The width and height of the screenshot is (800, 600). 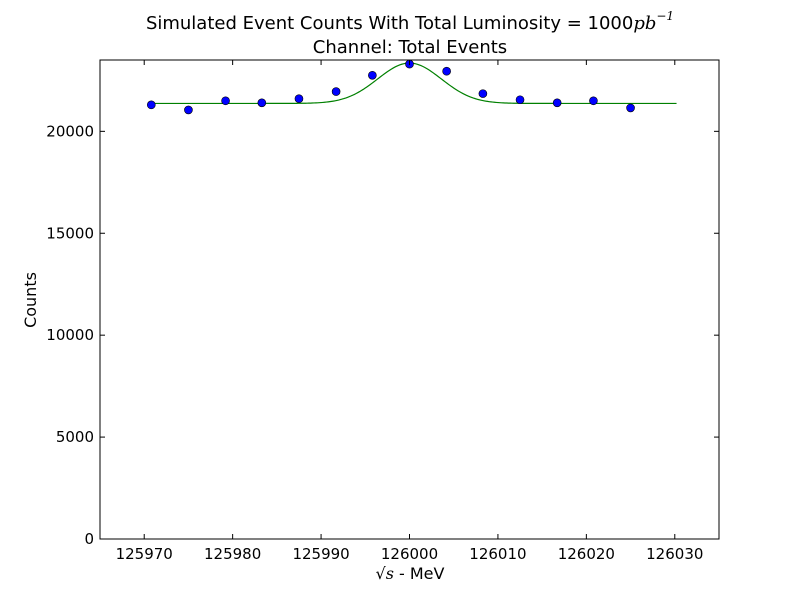 I want to click on y-tick-label: 20000, so click(x=70, y=131).